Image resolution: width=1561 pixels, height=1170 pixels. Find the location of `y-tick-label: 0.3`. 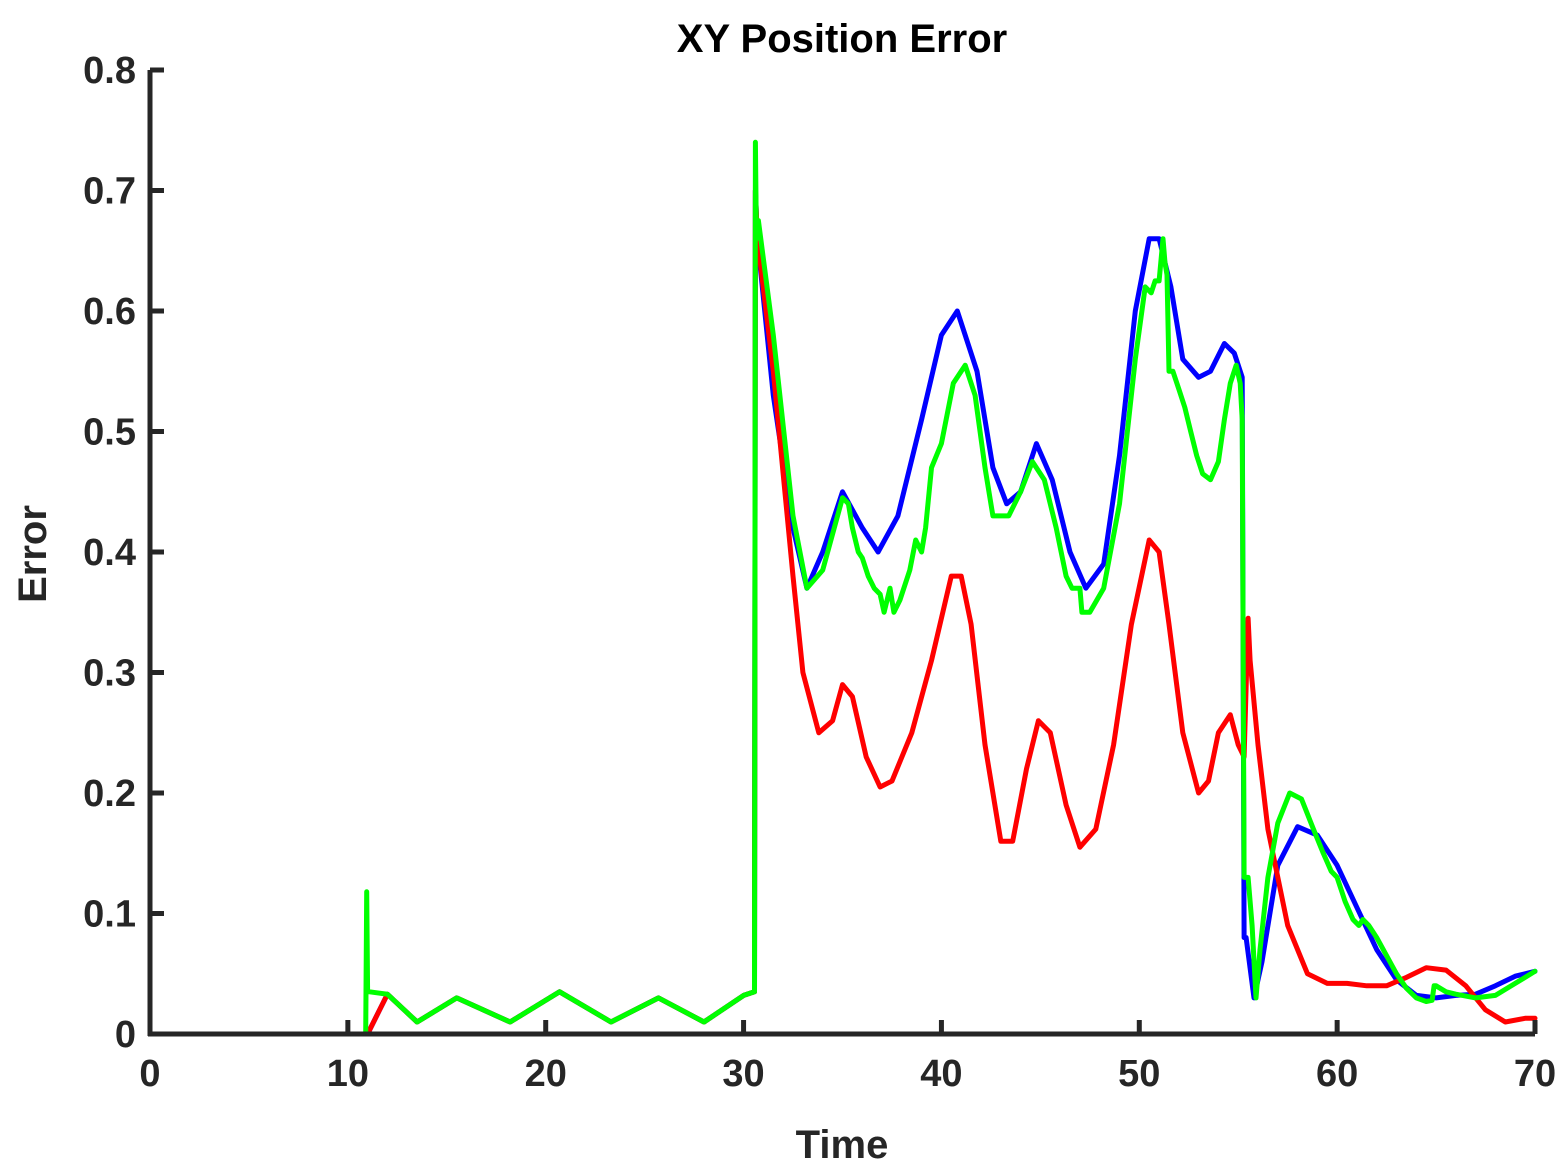

y-tick-label: 0.3 is located at coordinates (109, 674).